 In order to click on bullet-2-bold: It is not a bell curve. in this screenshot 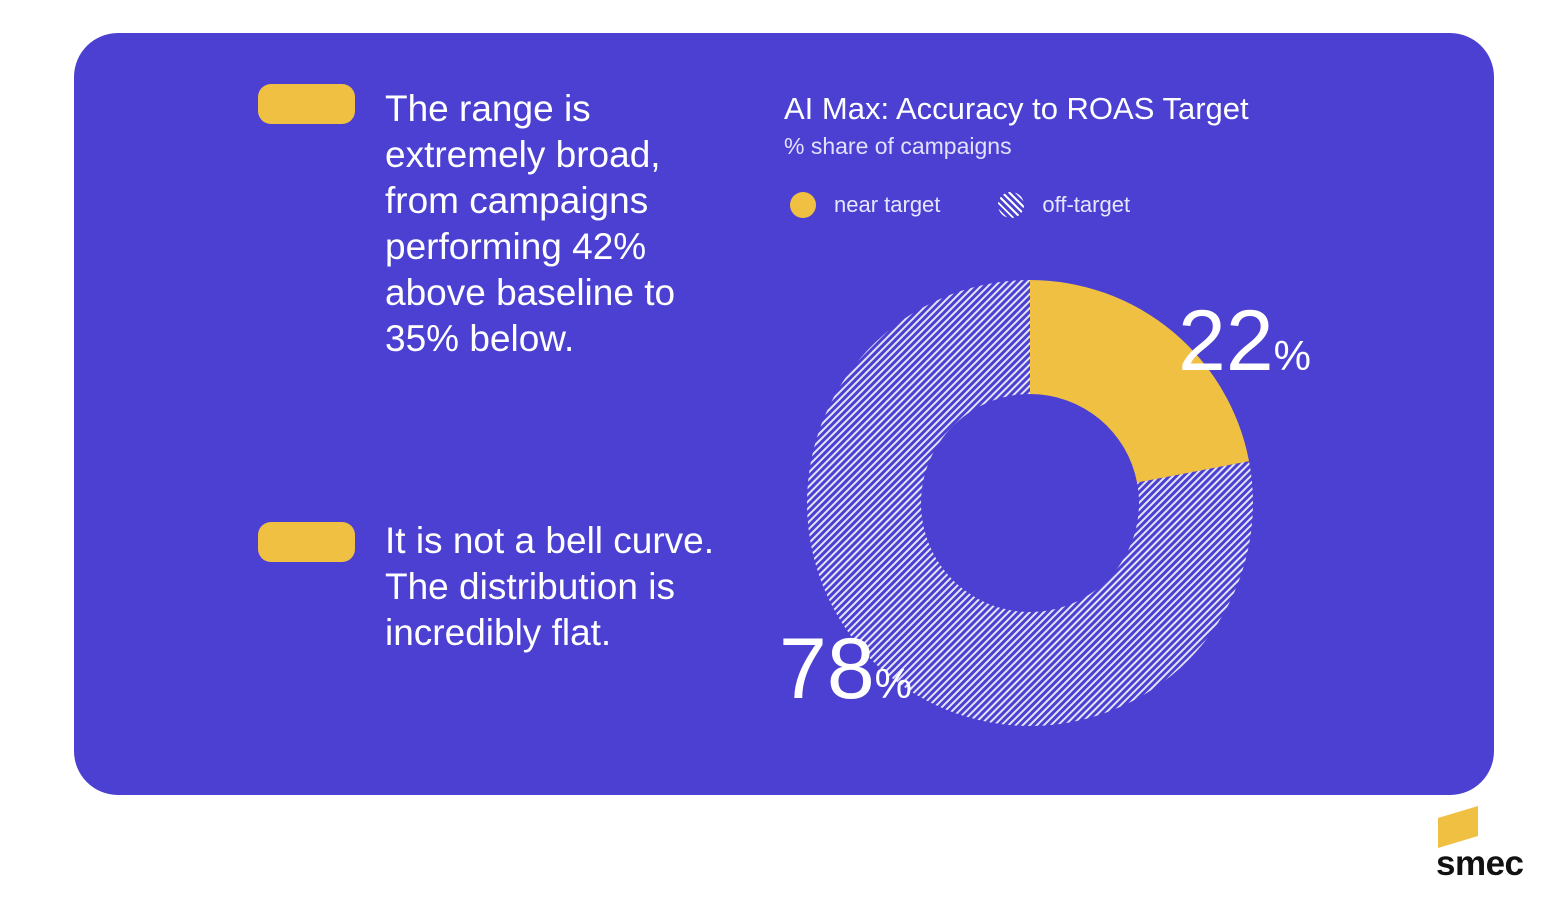, I will do `click(550, 540)`.